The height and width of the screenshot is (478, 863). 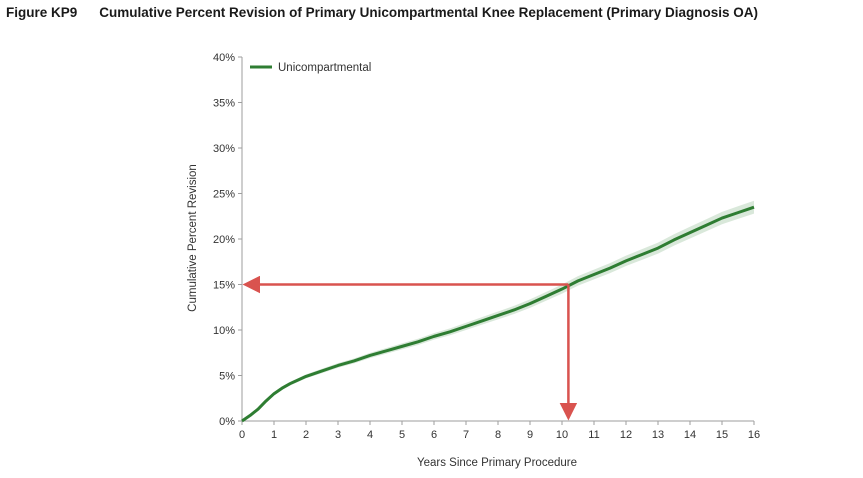 I want to click on x-tick-label: 1, so click(x=274, y=435).